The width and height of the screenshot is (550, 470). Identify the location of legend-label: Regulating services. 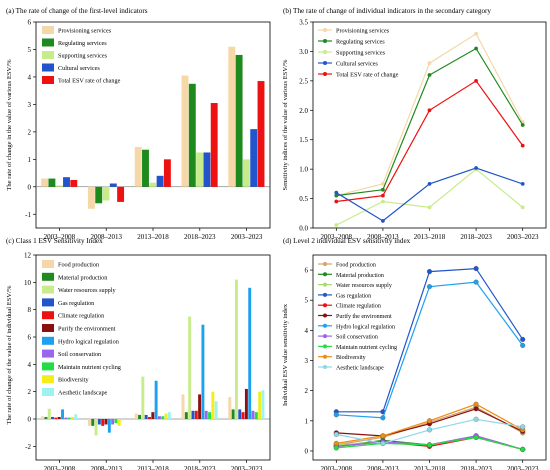
(360, 42).